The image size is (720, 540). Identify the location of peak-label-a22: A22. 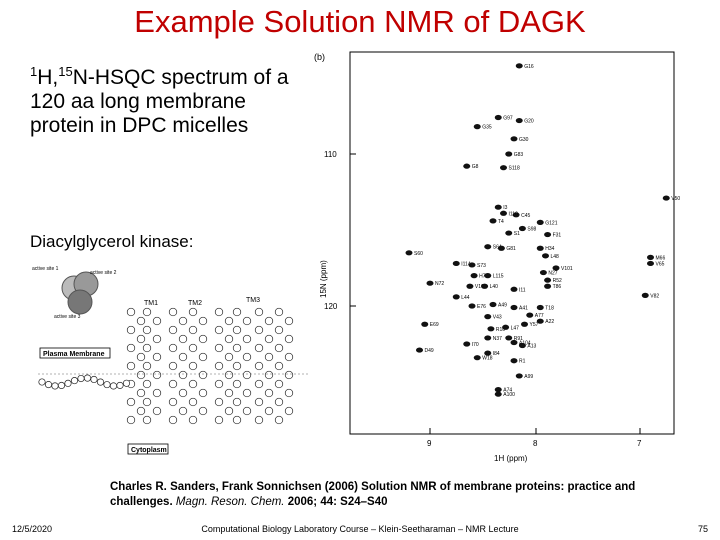
(549, 322).